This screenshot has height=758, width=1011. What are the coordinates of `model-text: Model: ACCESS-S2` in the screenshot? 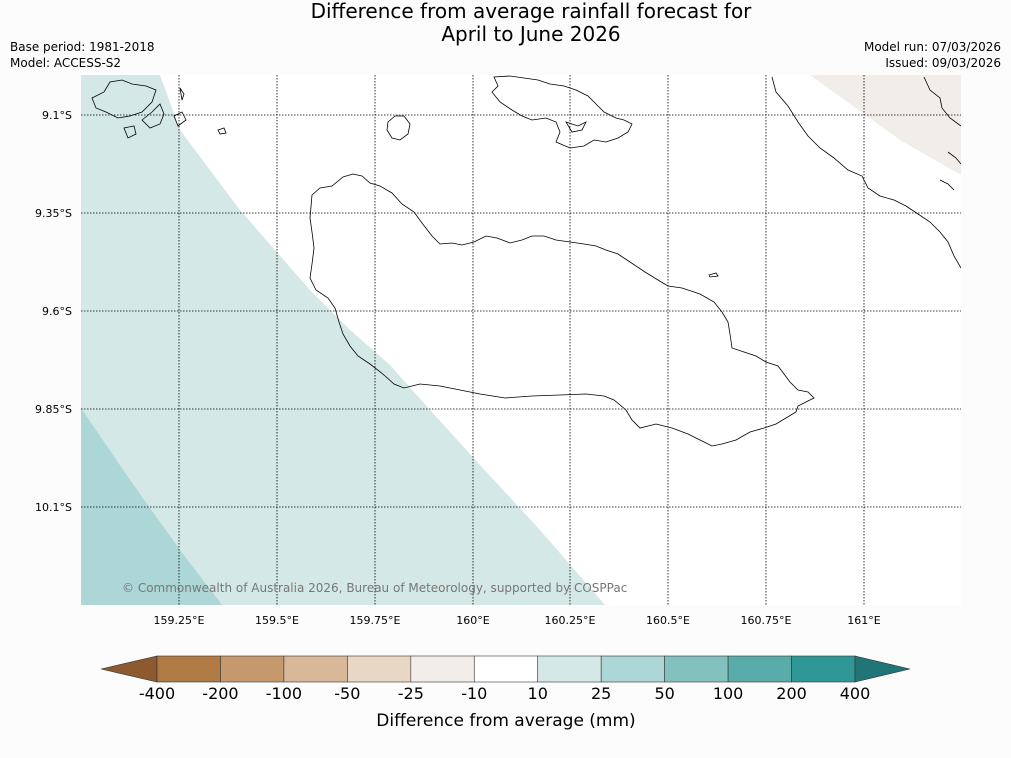 It's located at (66, 63).